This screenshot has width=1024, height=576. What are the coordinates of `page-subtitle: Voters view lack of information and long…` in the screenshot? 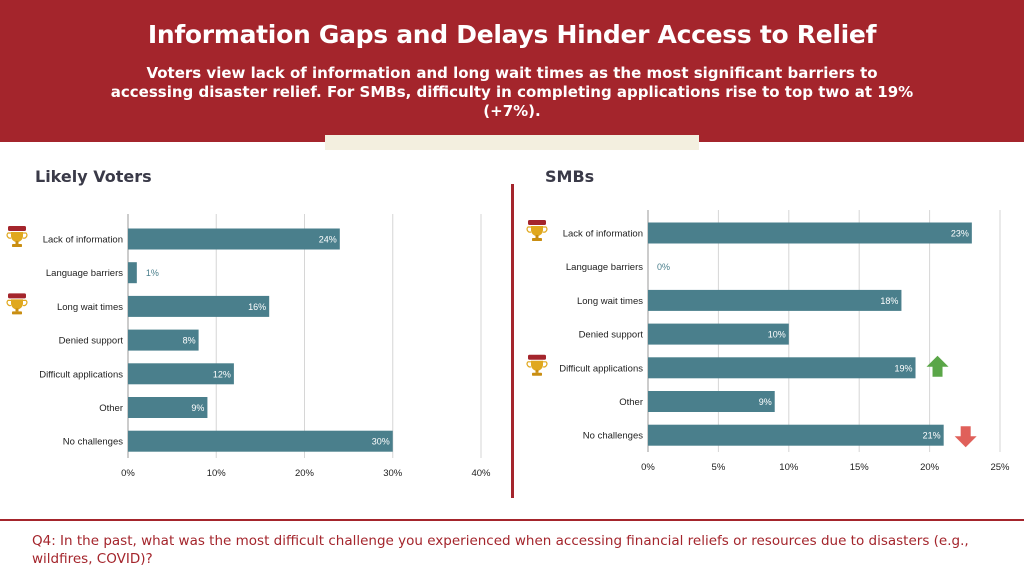 It's located at (512, 92).